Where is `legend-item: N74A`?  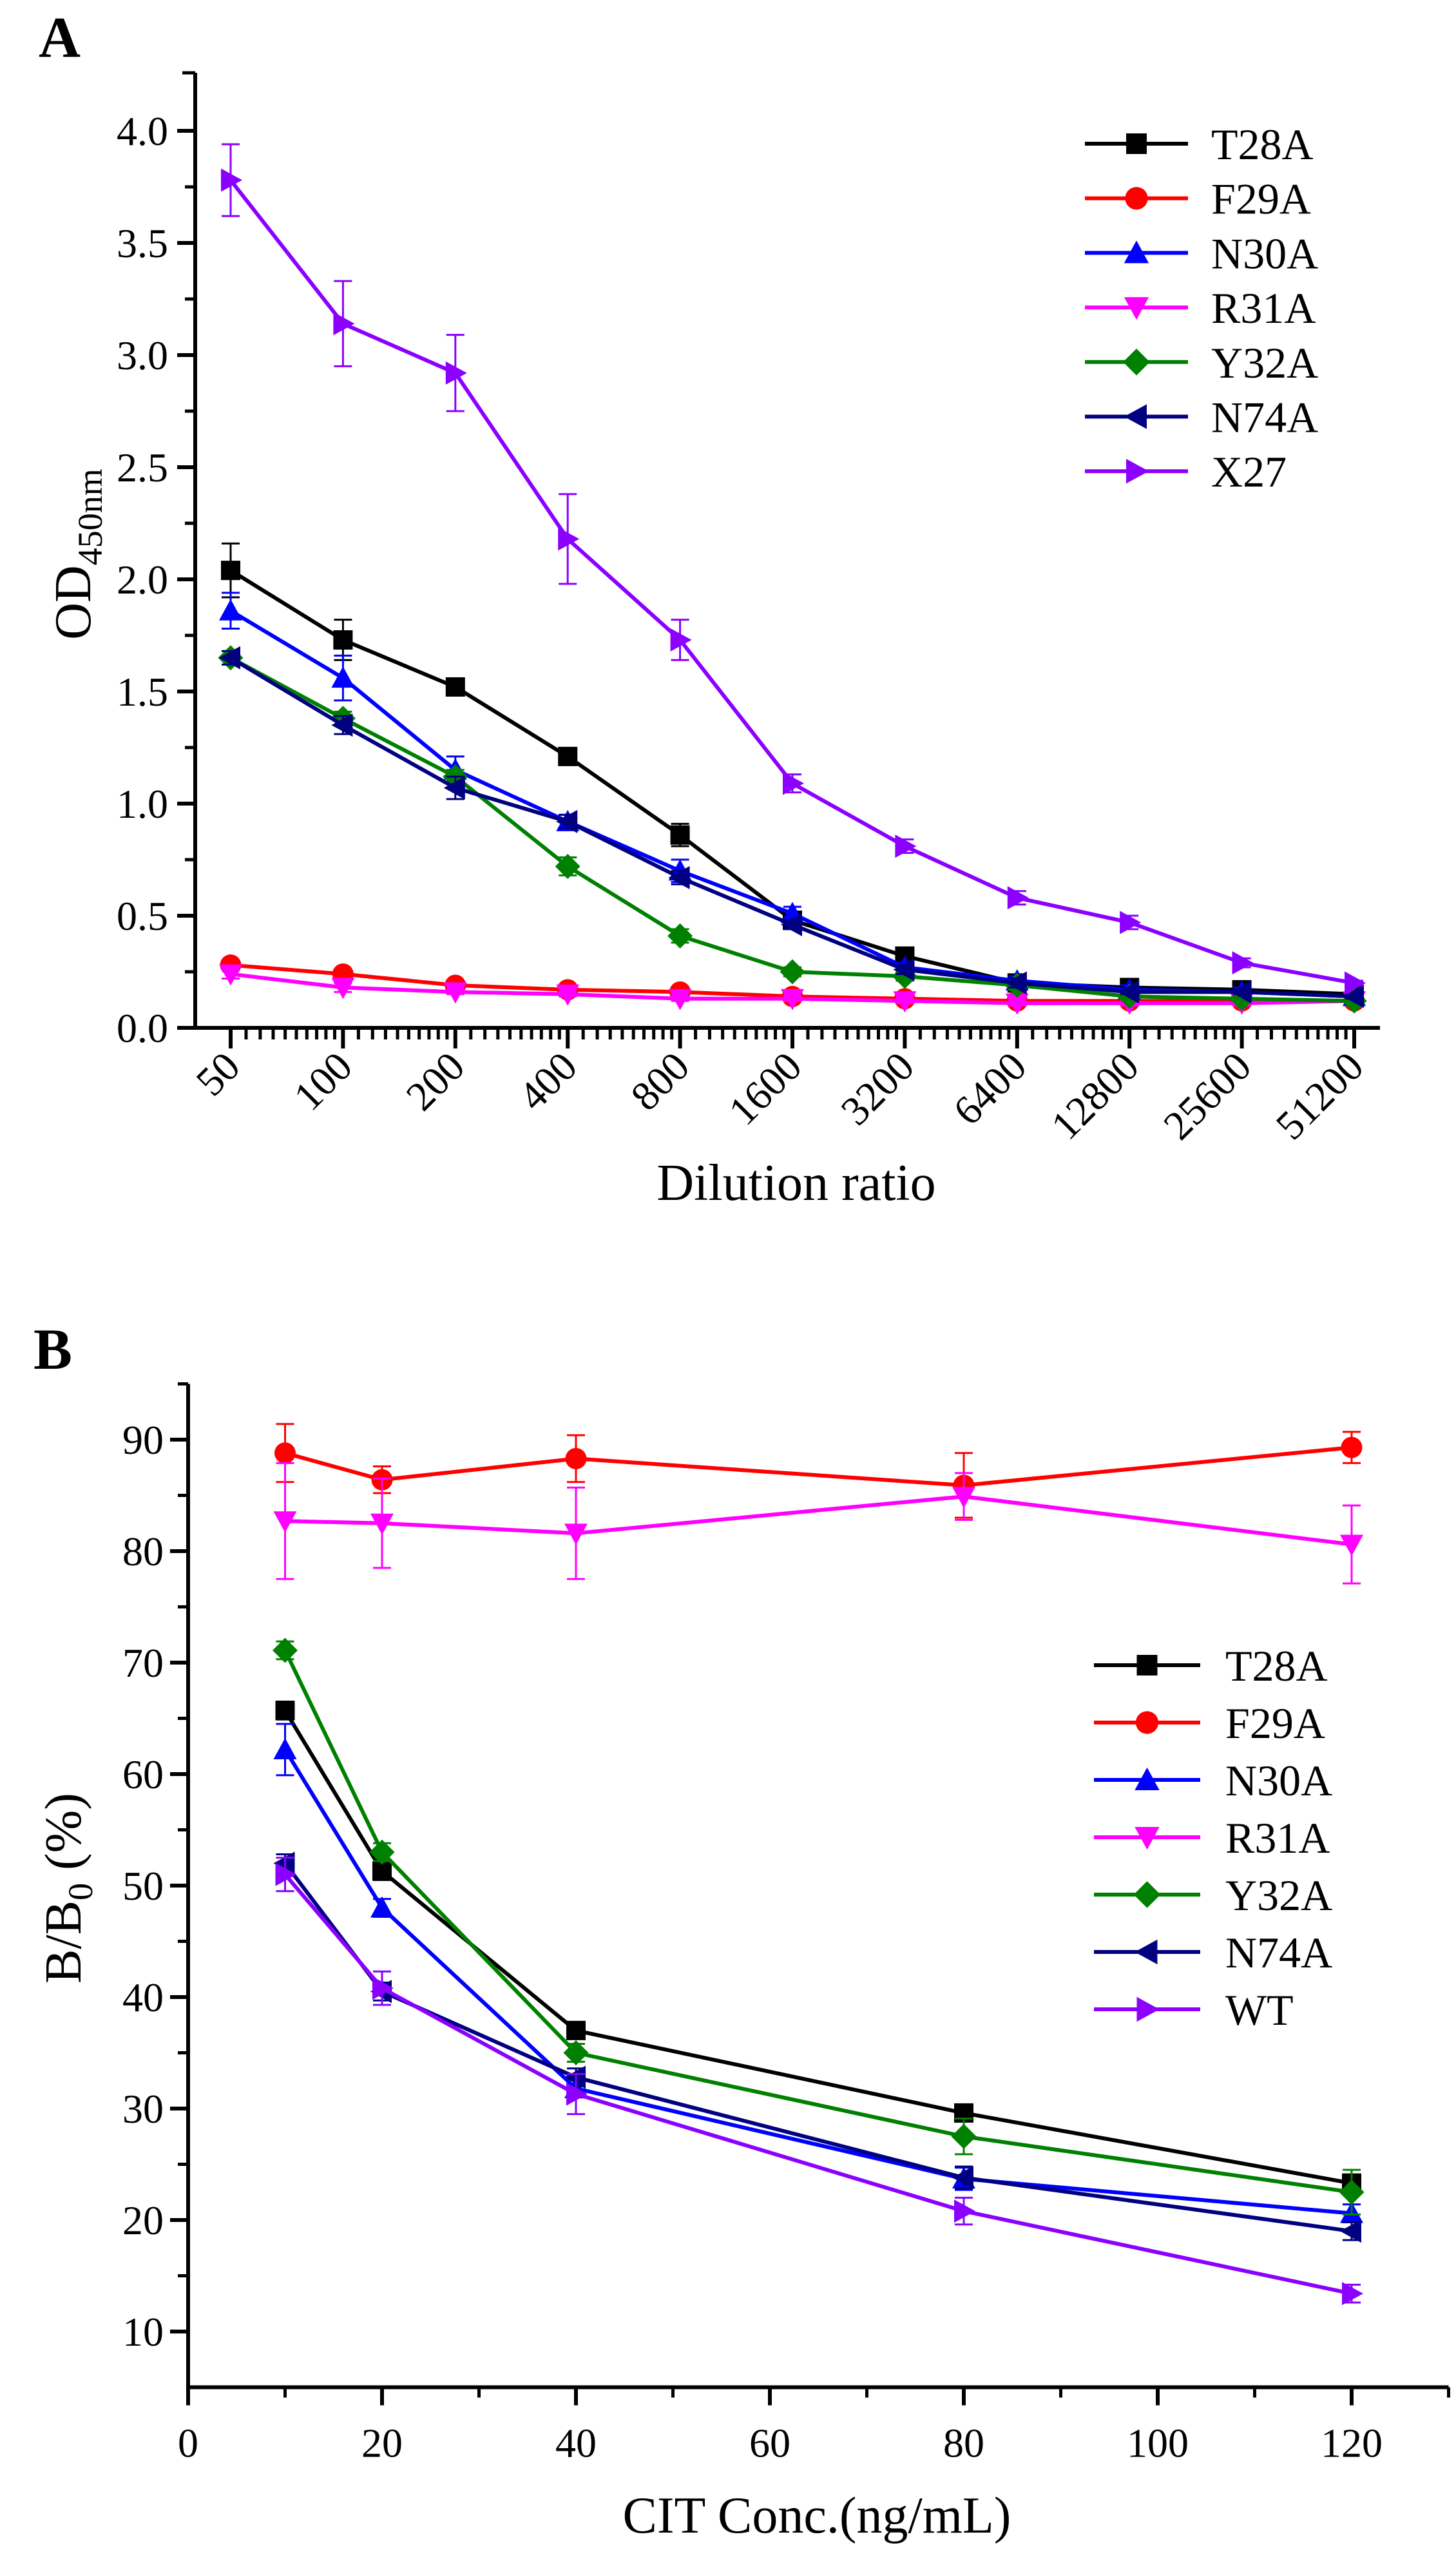
legend-item: N74A is located at coordinates (1202, 417).